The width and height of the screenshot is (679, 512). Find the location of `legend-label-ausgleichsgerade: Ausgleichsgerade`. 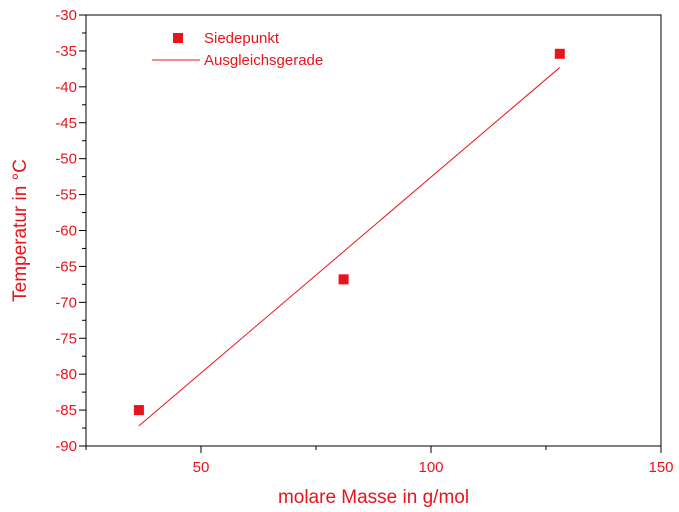

legend-label-ausgleichsgerade: Ausgleichsgerade is located at coordinates (263, 60).